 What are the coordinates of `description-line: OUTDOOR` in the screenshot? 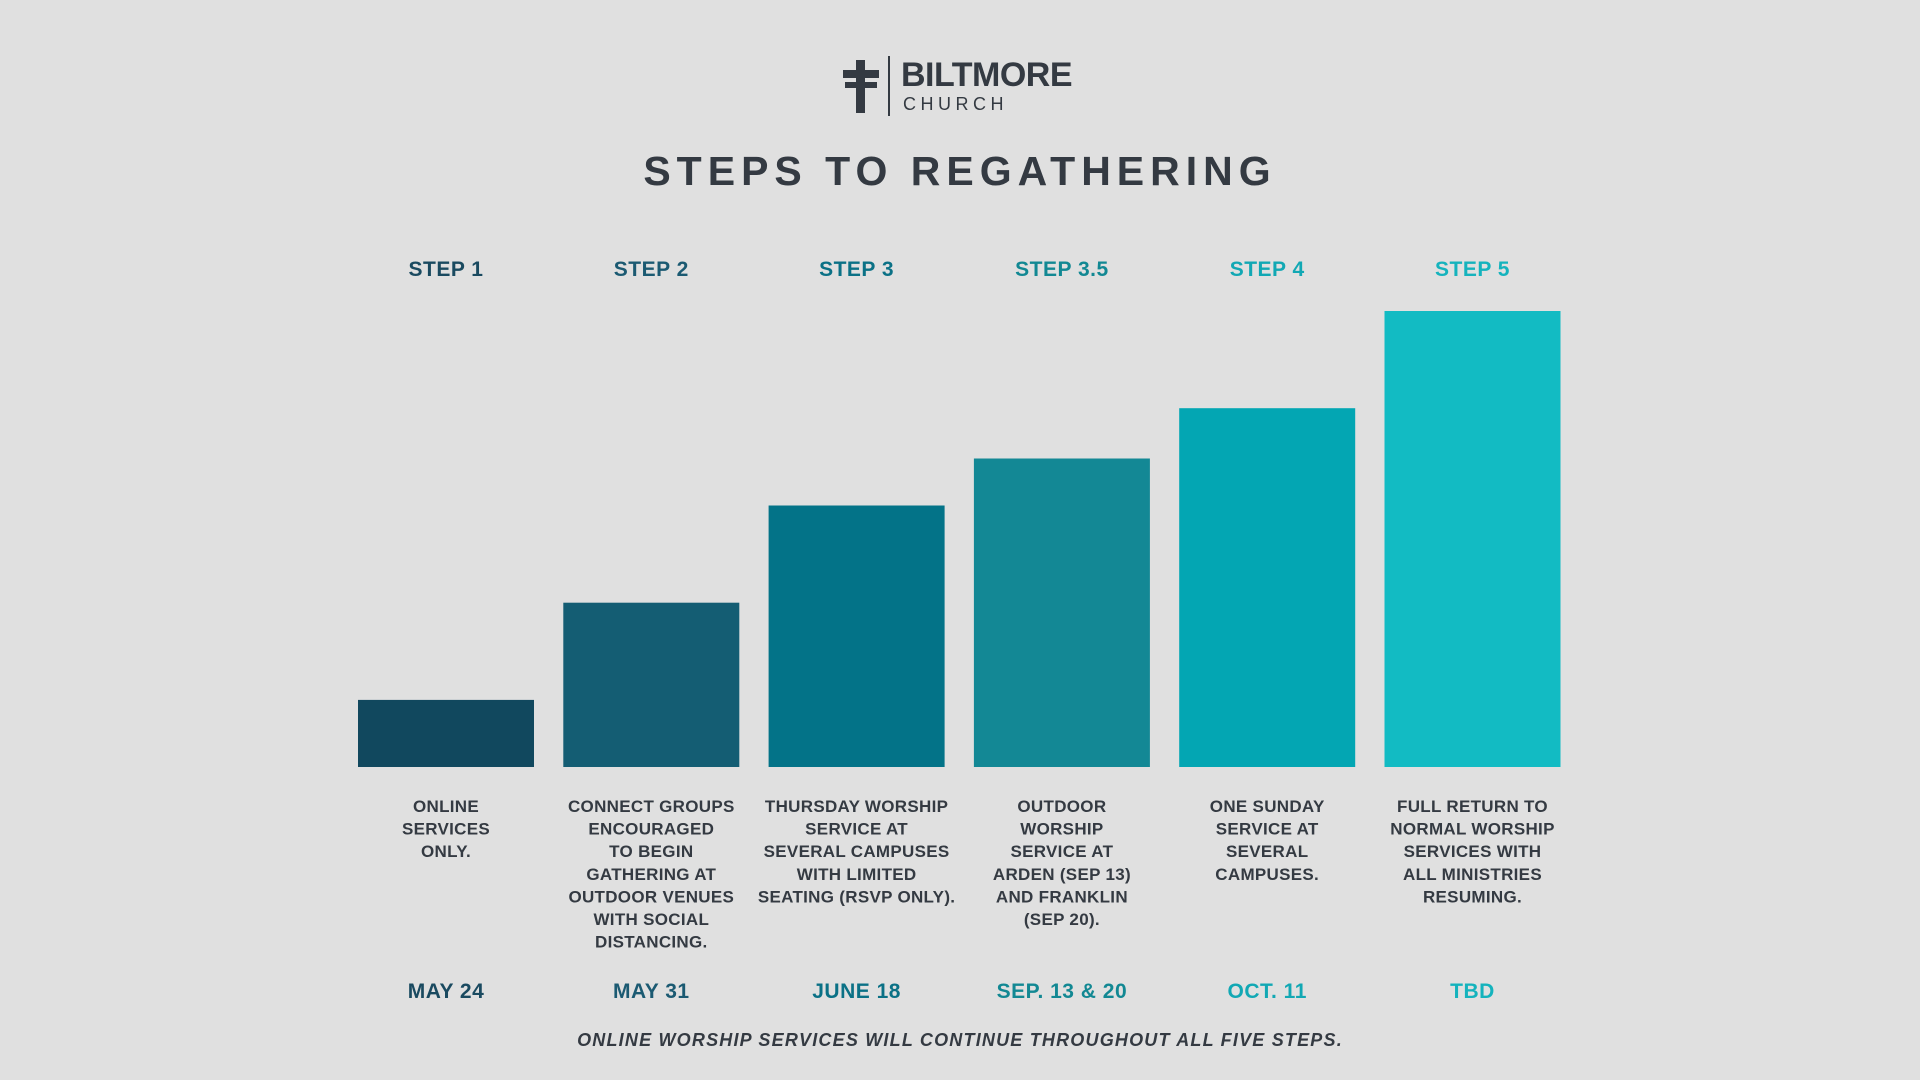 It's located at (1061, 806).